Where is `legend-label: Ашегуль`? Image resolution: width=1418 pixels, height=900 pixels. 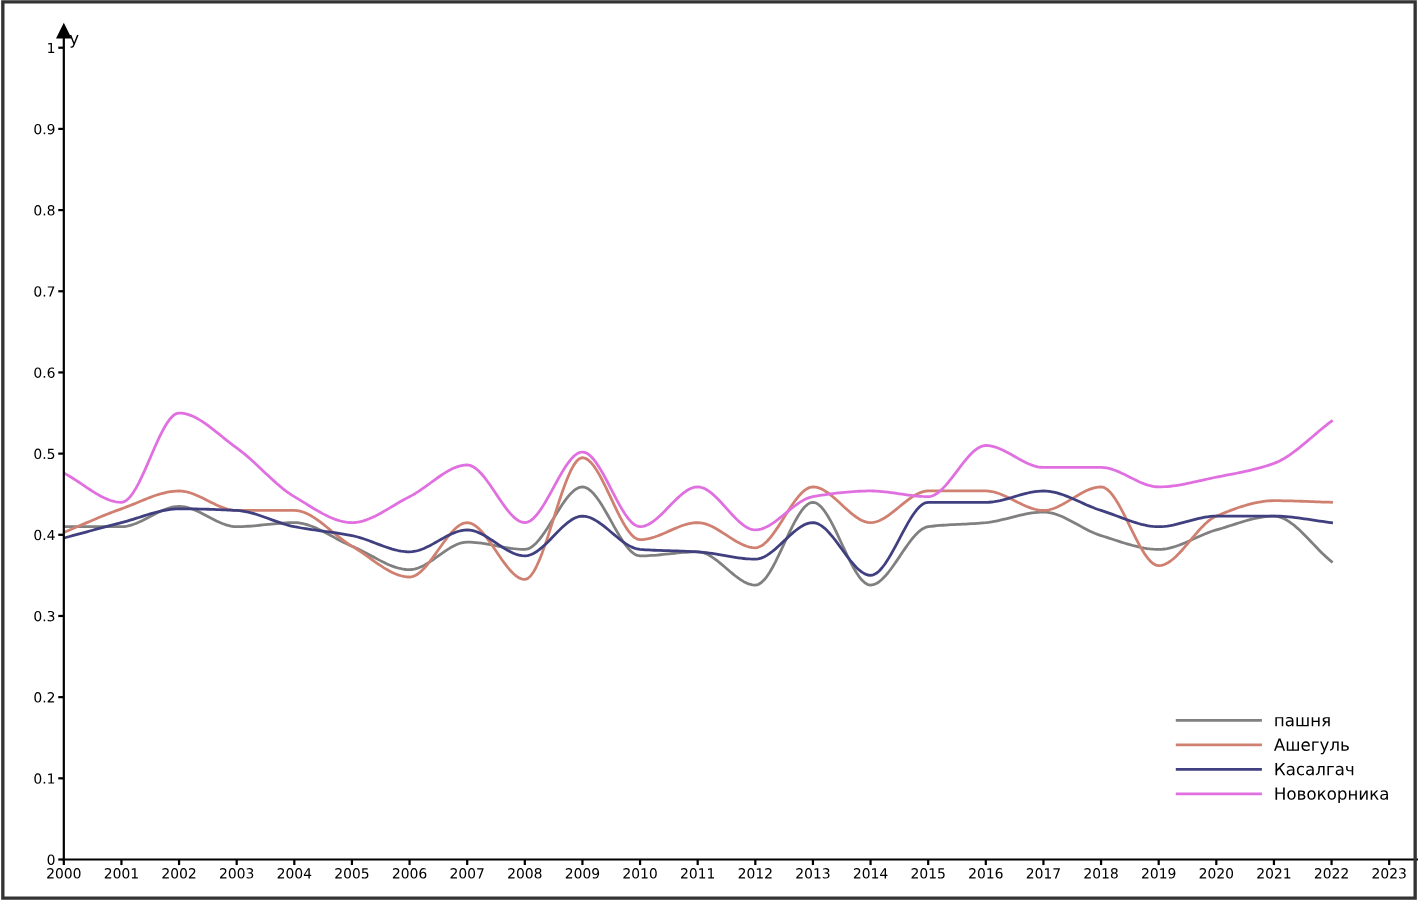
legend-label: Ашегуль is located at coordinates (1311, 746).